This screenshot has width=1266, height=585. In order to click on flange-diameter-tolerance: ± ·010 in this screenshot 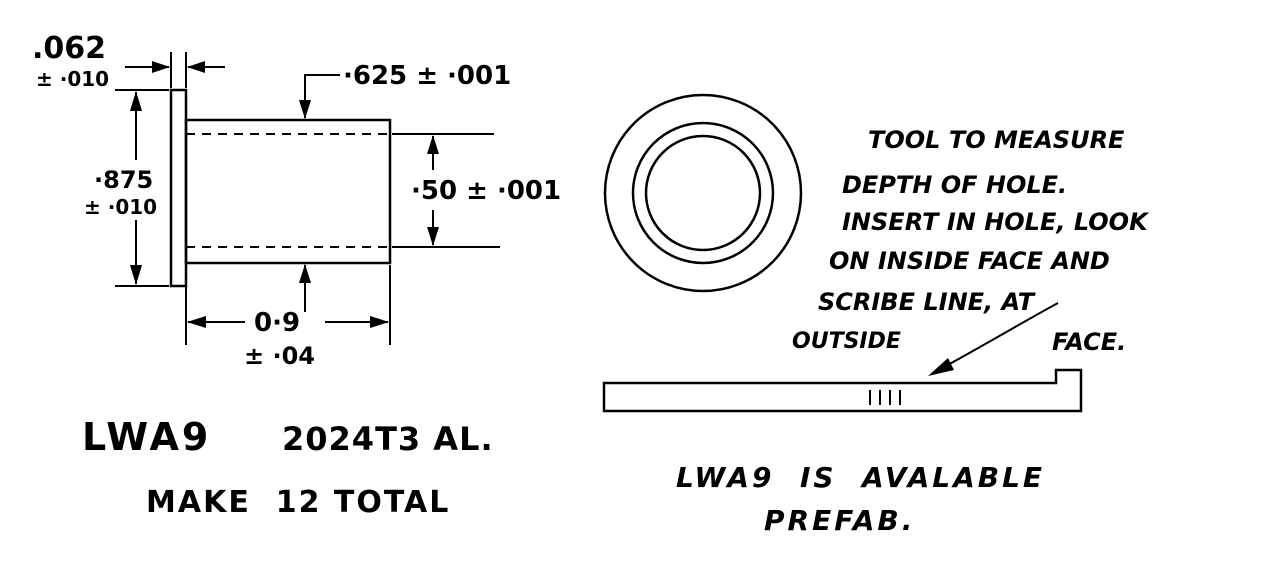, I will do `click(120, 207)`.